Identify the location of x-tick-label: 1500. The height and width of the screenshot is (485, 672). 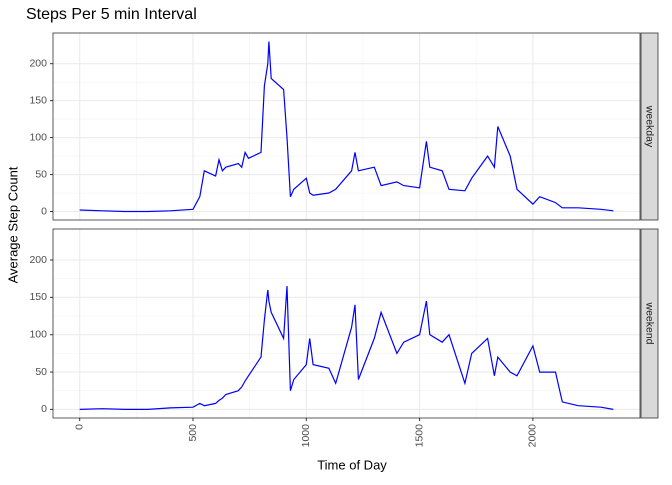
(419, 436).